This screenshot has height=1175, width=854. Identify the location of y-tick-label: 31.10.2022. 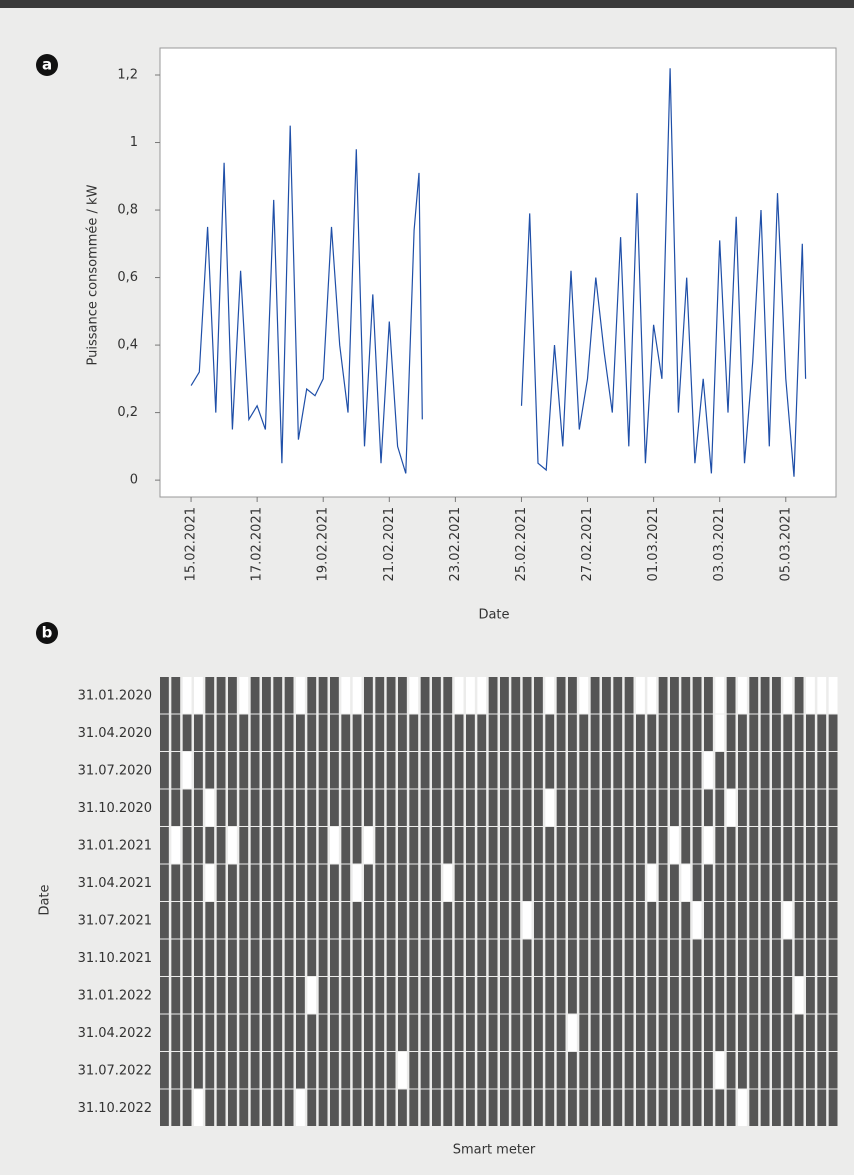
(115, 1108).